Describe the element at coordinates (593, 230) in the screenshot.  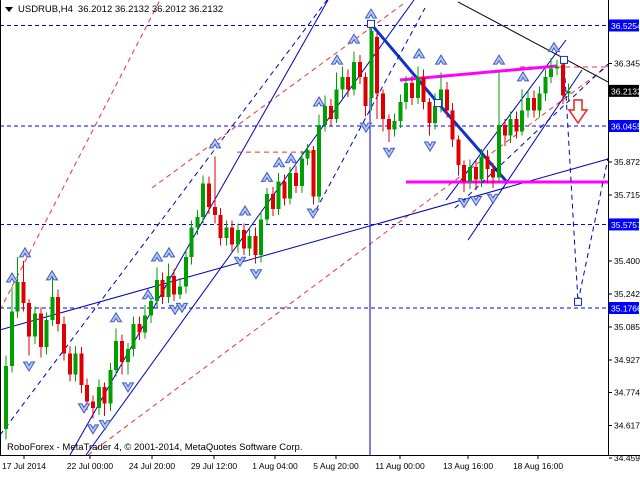
I see `trend-line-blue-dash-projection` at that location.